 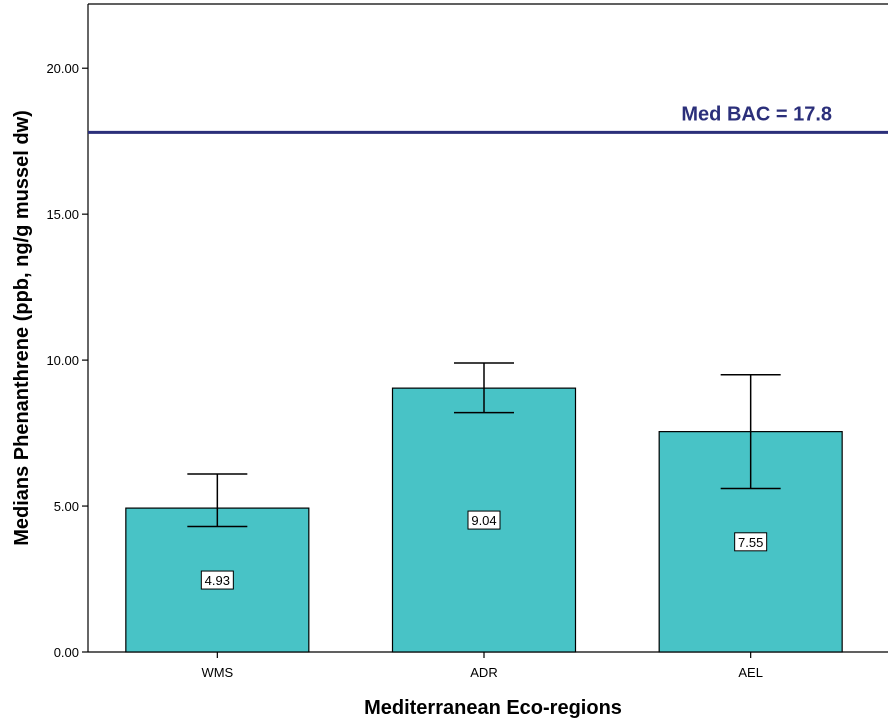 What do you see at coordinates (493, 708) in the screenshot?
I see `x-axis-title: Mediterranean Eco-regions` at bounding box center [493, 708].